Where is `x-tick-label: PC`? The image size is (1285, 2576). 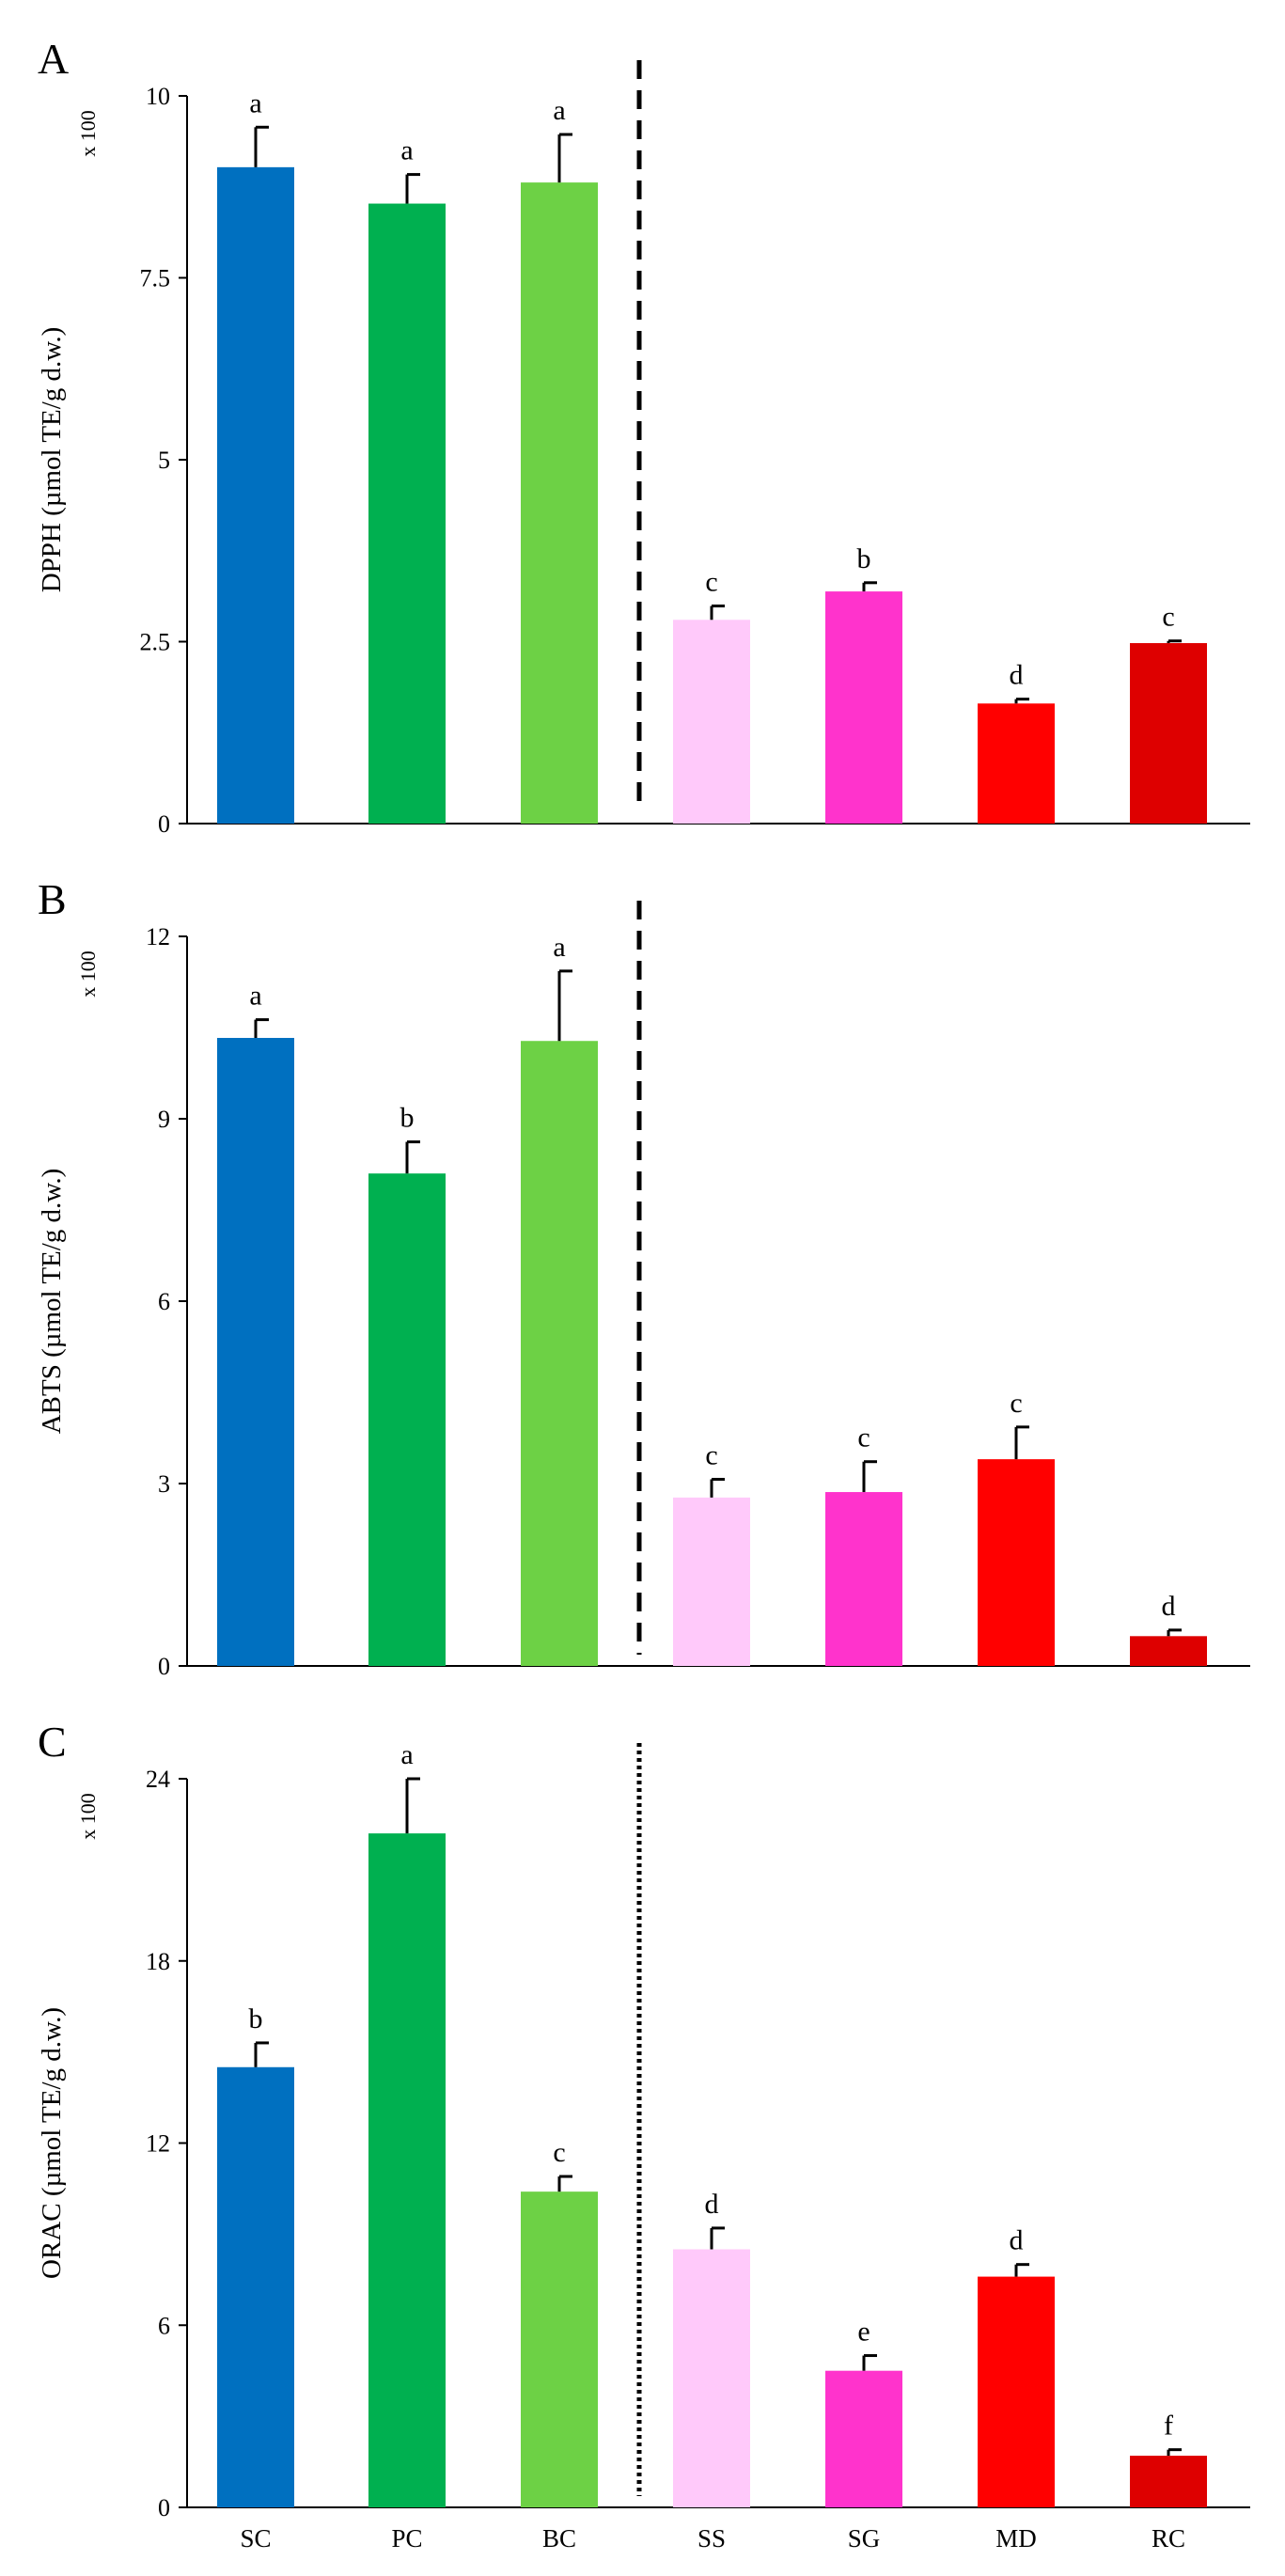 x-tick-label: PC is located at coordinates (406, 2538).